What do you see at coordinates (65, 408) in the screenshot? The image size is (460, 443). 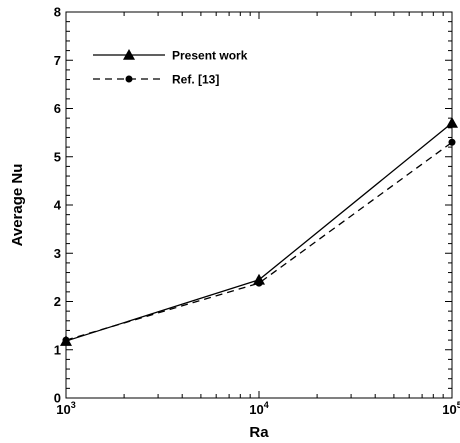 I see `x-tick-label: 10³` at bounding box center [65, 408].